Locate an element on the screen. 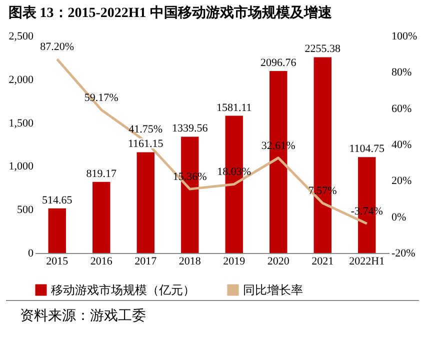  y2-tick-label: 20% is located at coordinates (402, 181).